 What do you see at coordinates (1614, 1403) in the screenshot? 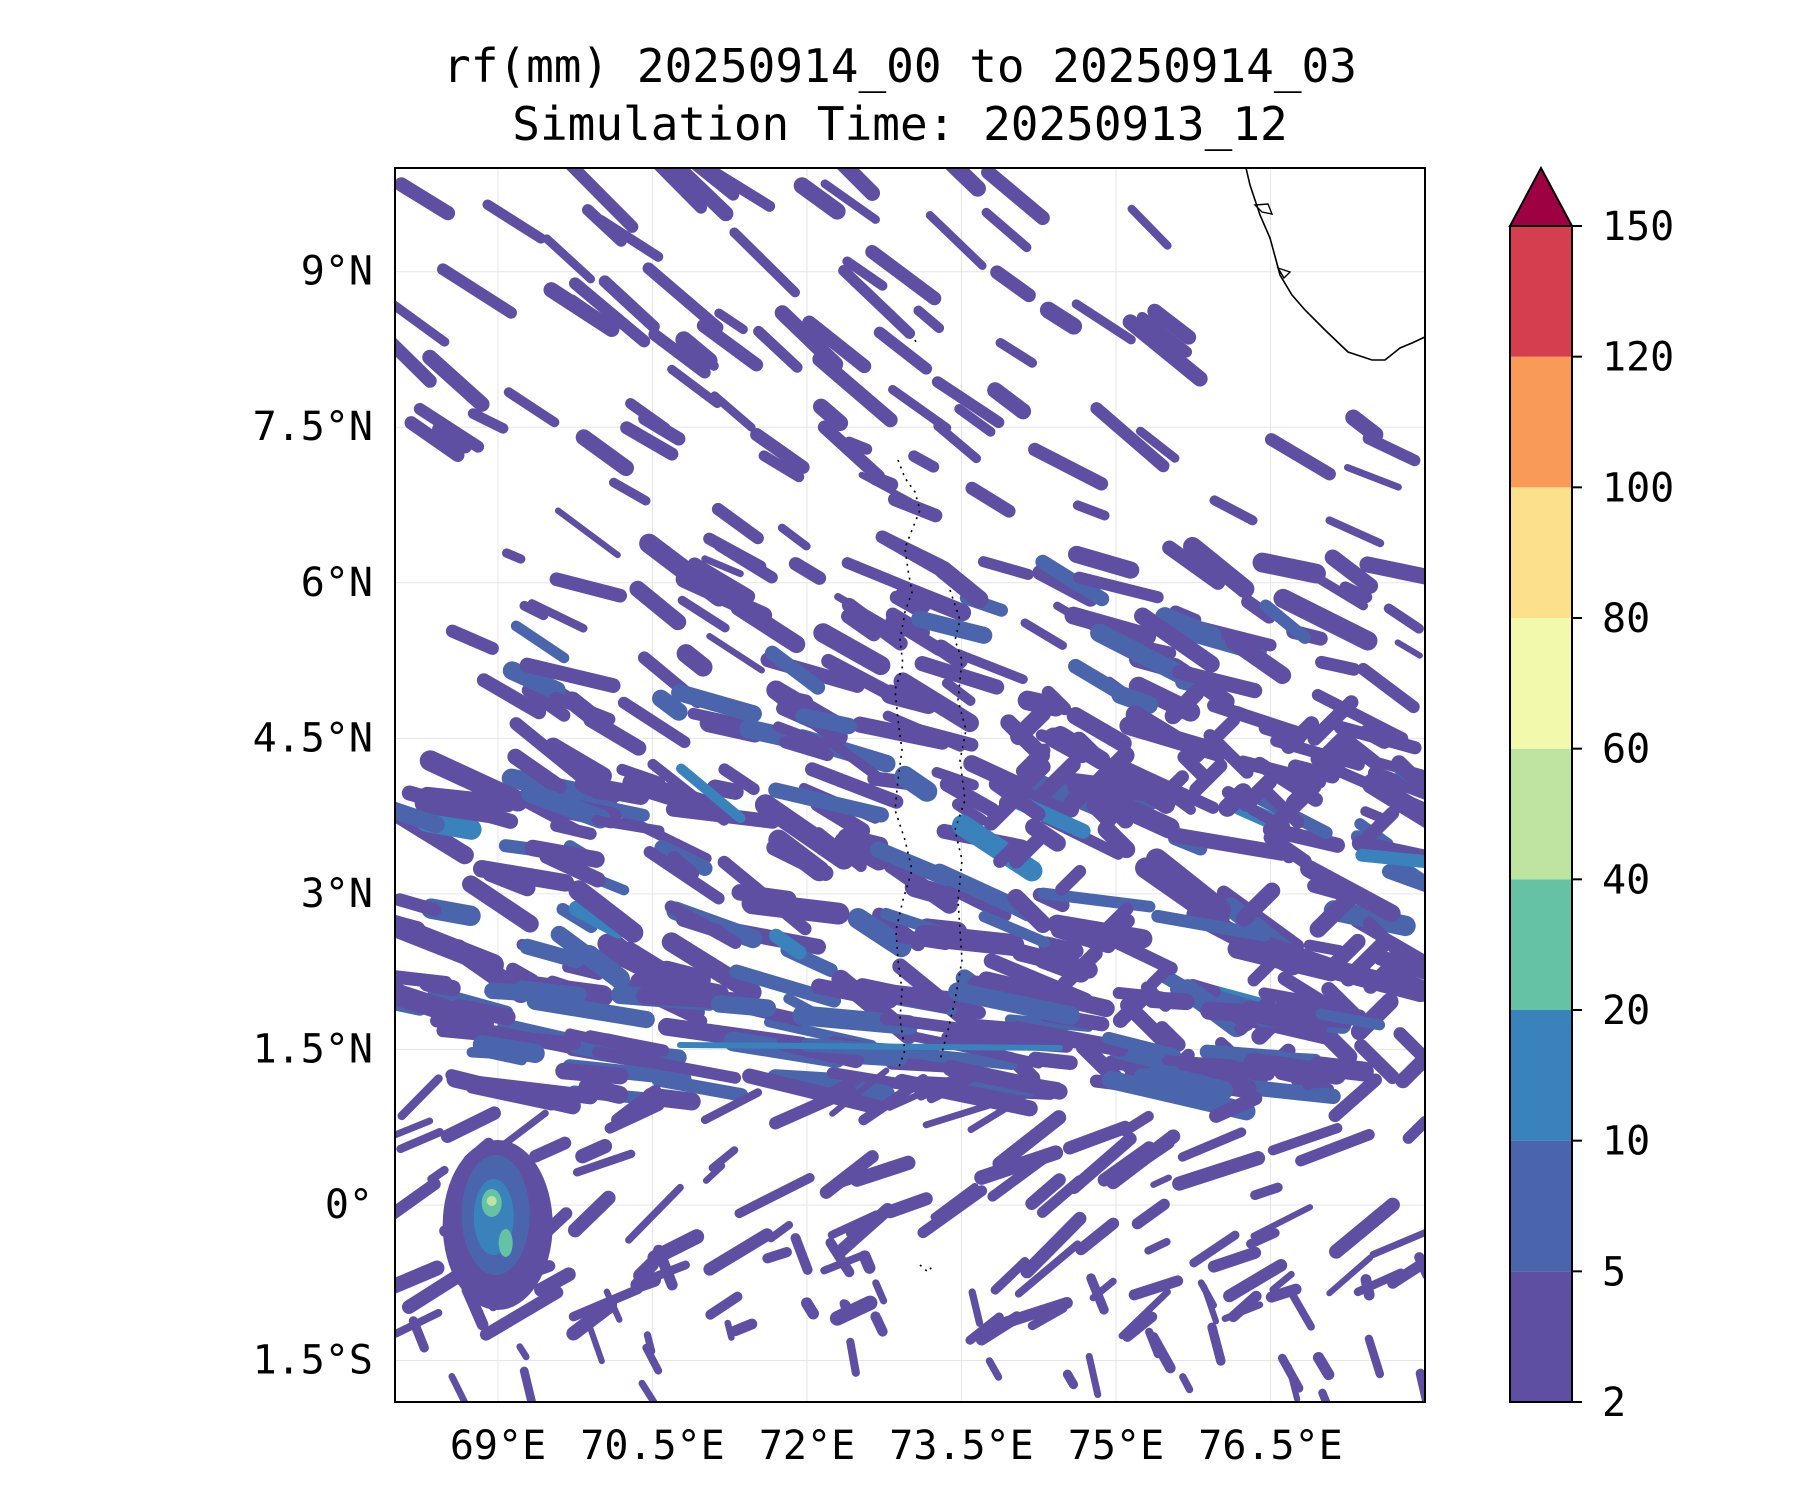
I see `colorbar-tick-label: 2` at bounding box center [1614, 1403].